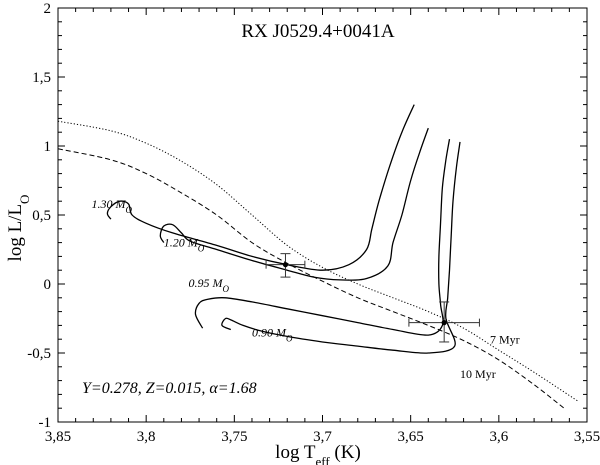 The width and height of the screenshot is (600, 465). Describe the element at coordinates (505, 339) in the screenshot. I see `isochrone-age-label: 7 Myr` at that location.